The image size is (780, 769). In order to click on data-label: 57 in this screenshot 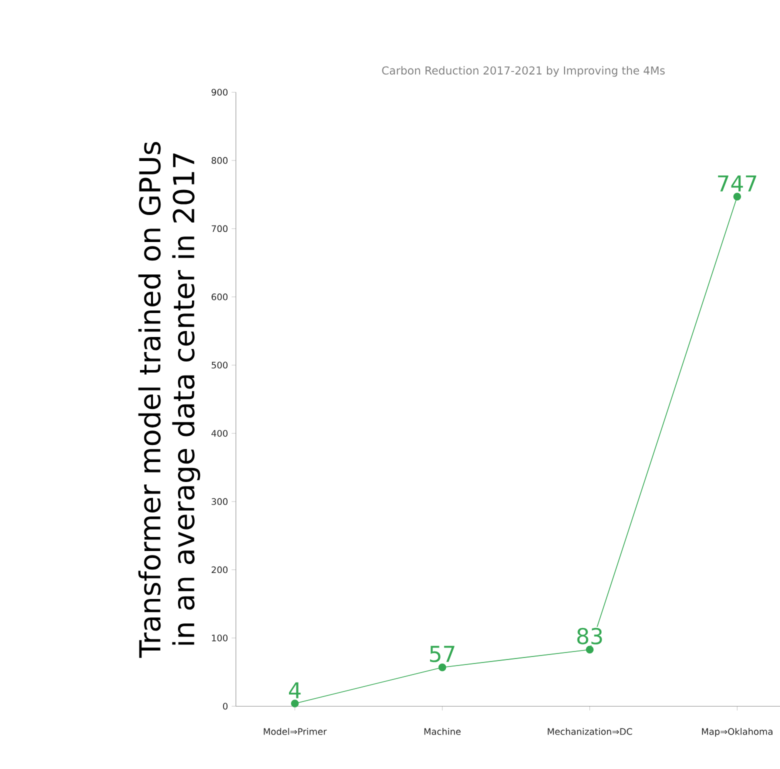, I will do `click(442, 654)`.